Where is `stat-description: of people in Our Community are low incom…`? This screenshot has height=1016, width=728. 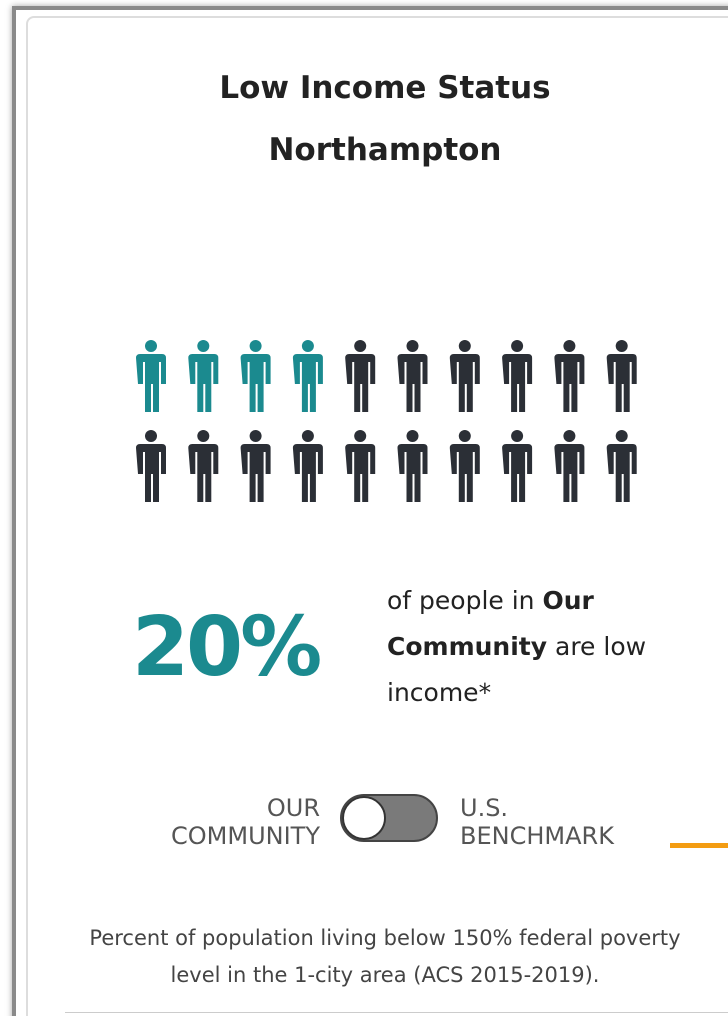 stat-description: of people in Our Community are low incom… is located at coordinates (547, 647).